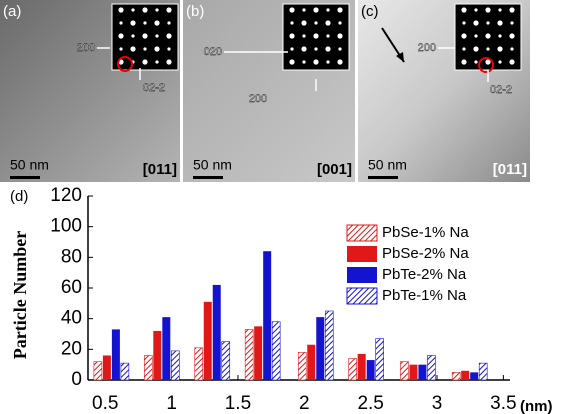  Describe the element at coordinates (171, 403) in the screenshot. I see `x-tick-label: 1` at that location.